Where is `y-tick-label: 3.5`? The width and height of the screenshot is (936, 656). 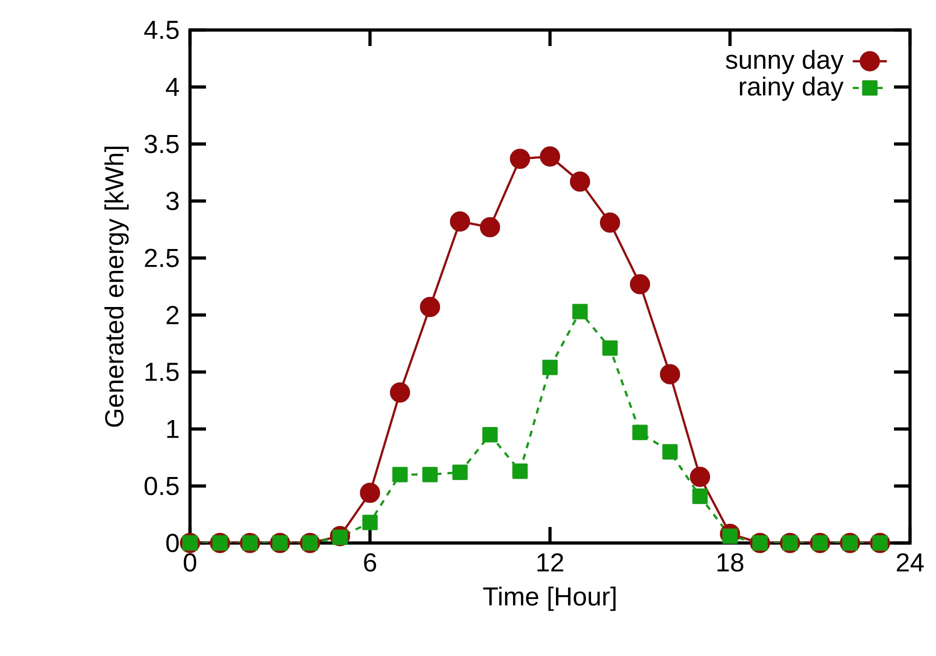 y-tick-label: 3.5 is located at coordinates (161, 144).